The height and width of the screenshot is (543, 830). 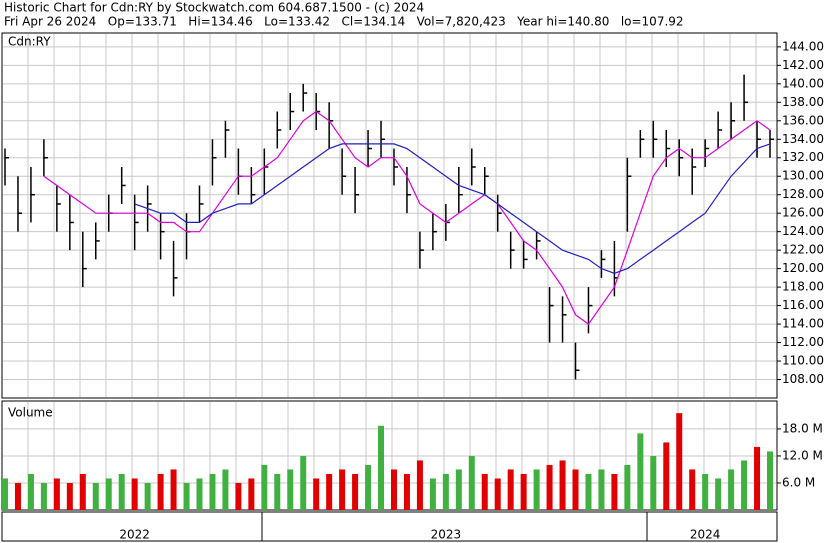 I want to click on y-tick-label: 136.00, so click(x=803, y=120).